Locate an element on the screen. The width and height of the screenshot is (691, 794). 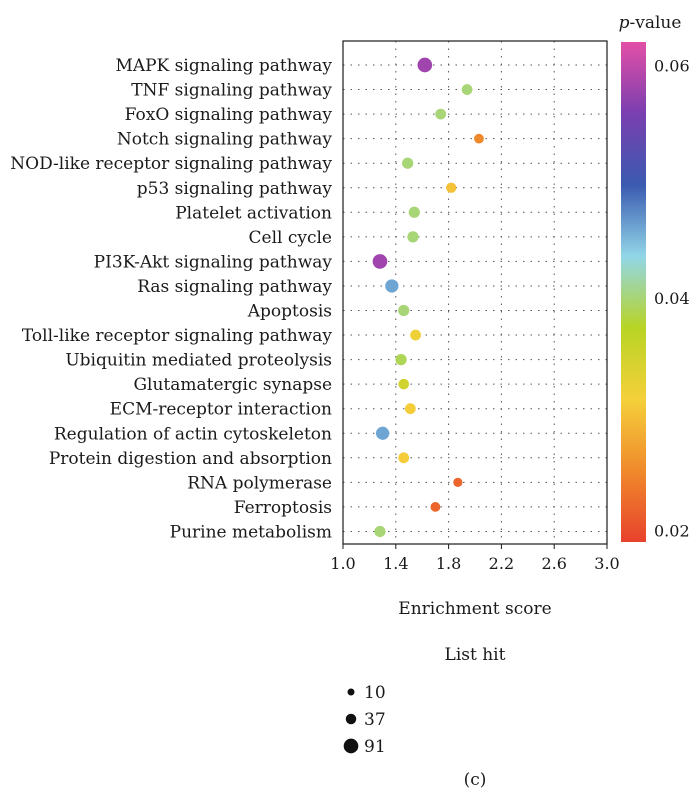
x-tick-label: 1.4 is located at coordinates (395, 563).